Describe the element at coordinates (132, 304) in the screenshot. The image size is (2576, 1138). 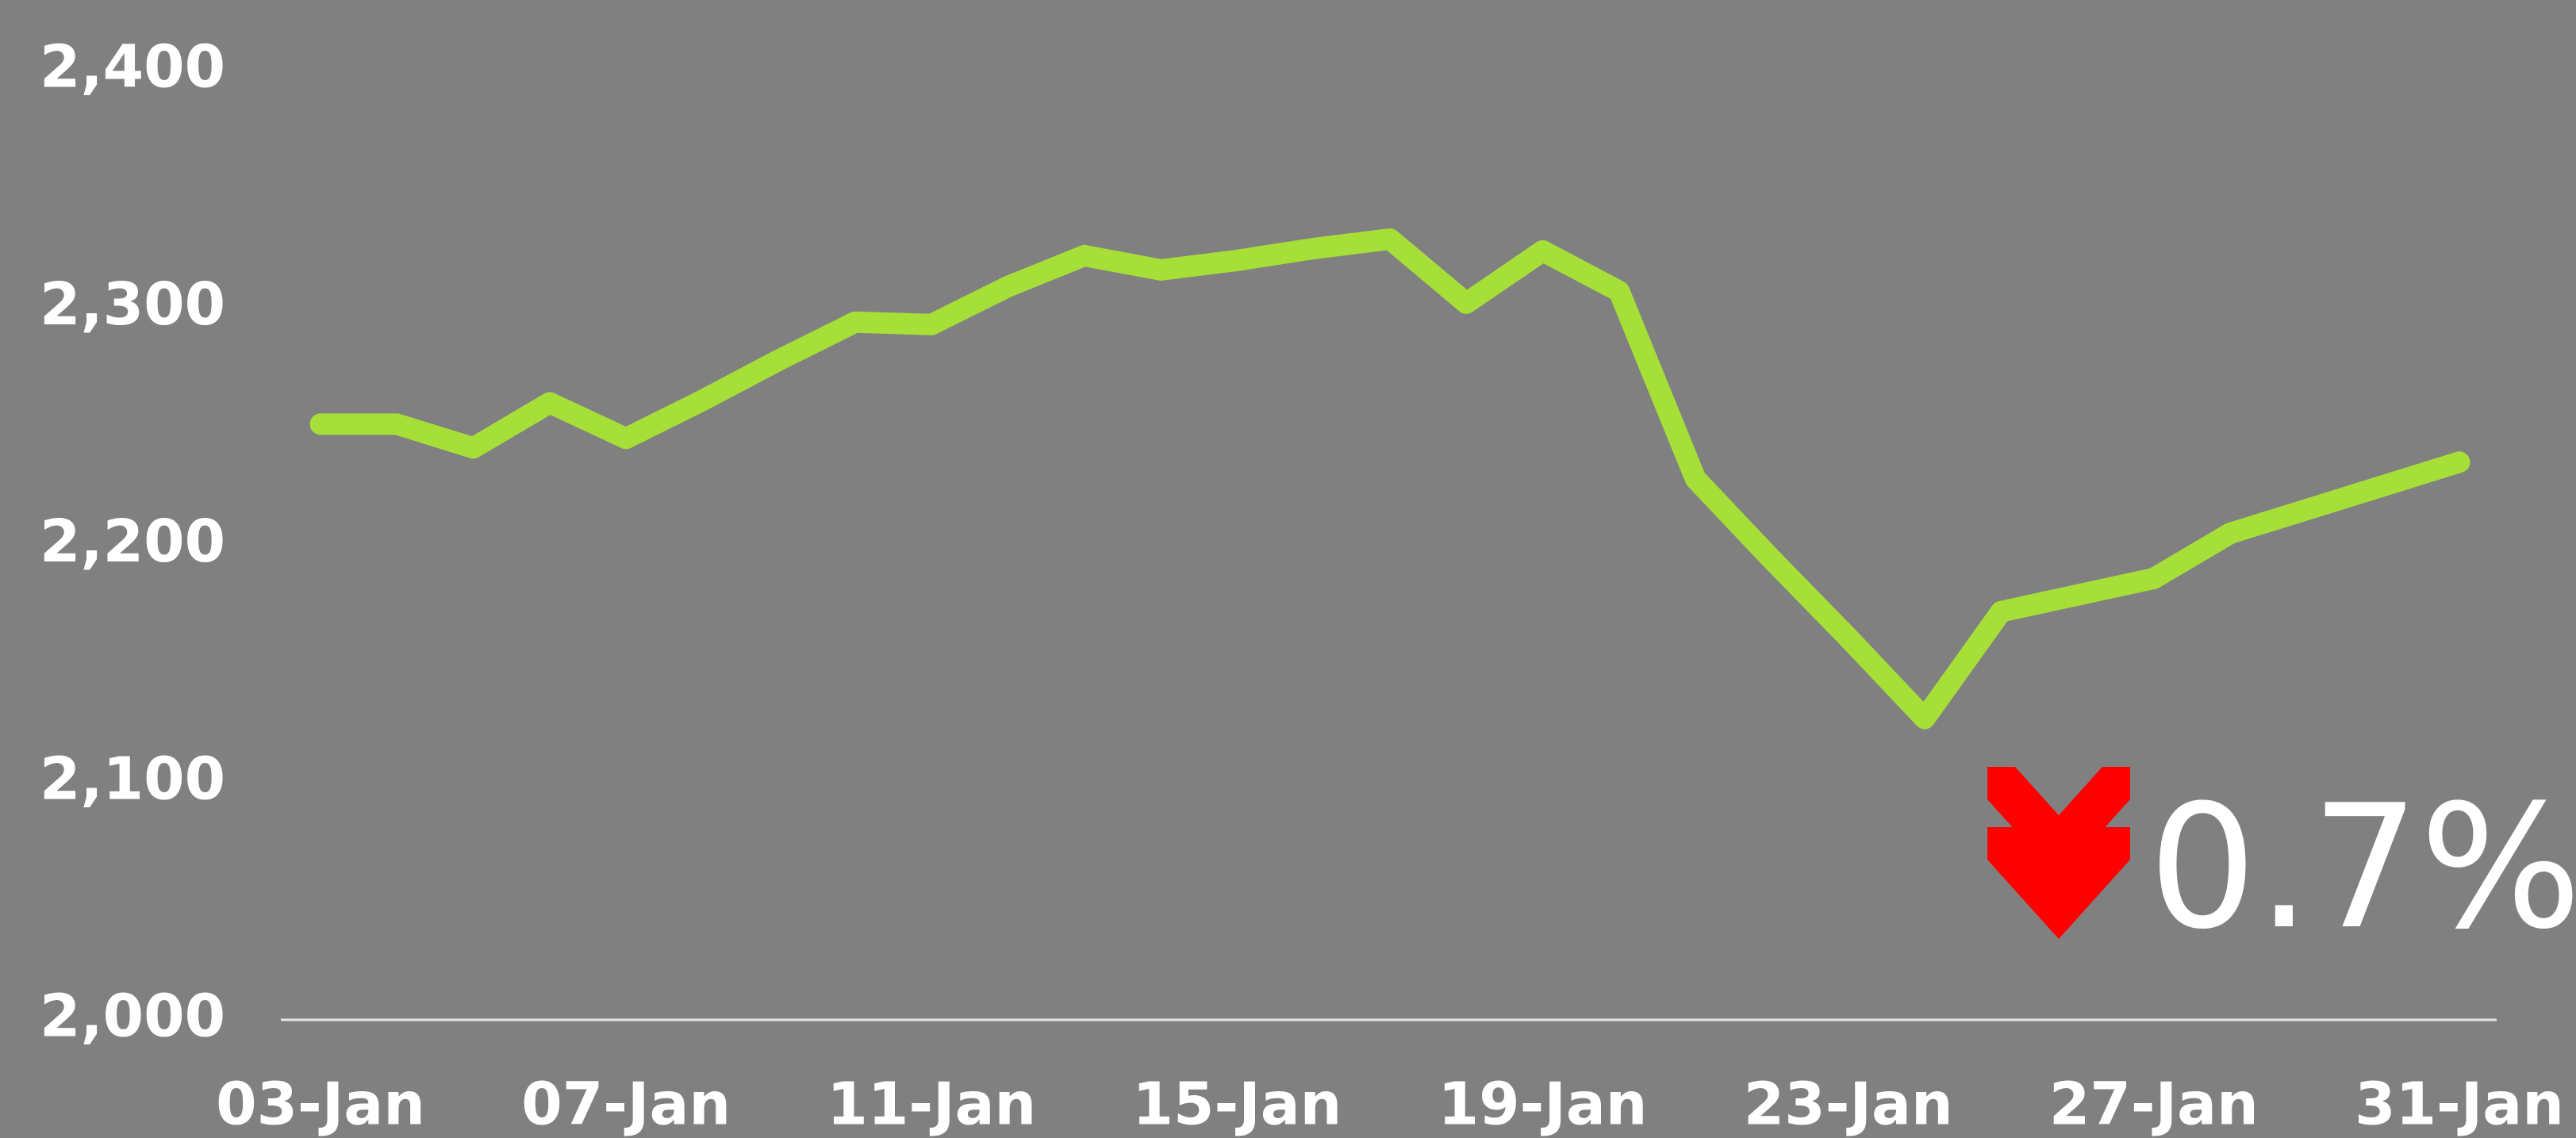
I see `y-tick-label: 2,300` at that location.